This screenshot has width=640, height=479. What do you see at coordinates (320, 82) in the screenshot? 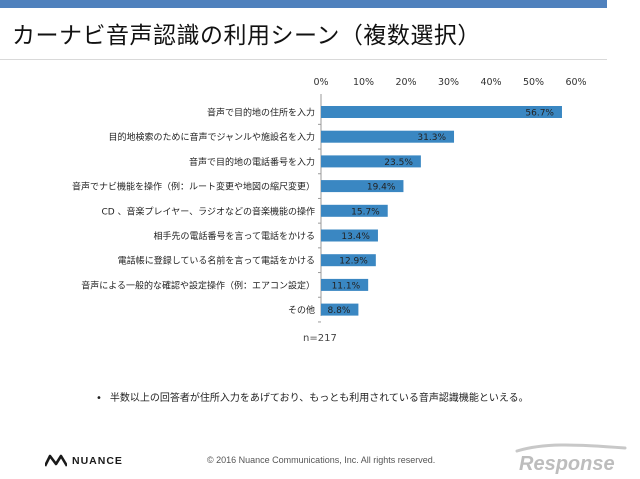
I see `x-tick-label: 0%` at bounding box center [320, 82].